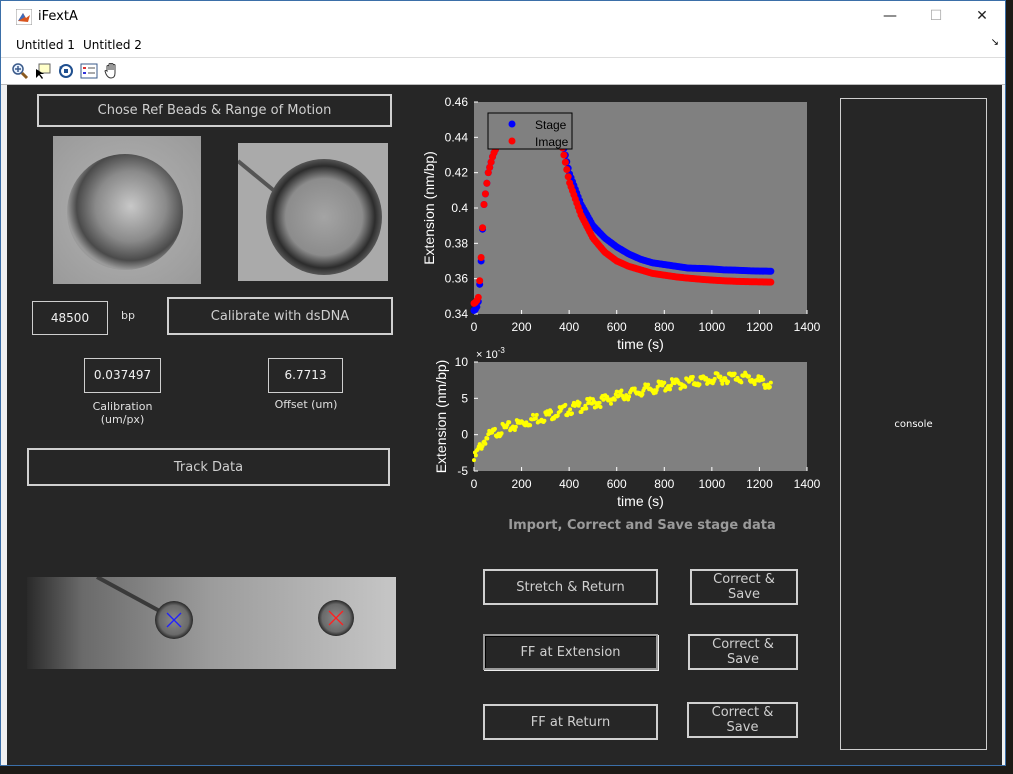 Image resolution: width=1013 pixels, height=774 pixels. I want to click on menu-untitled-1: Untitled 1, so click(45, 45).